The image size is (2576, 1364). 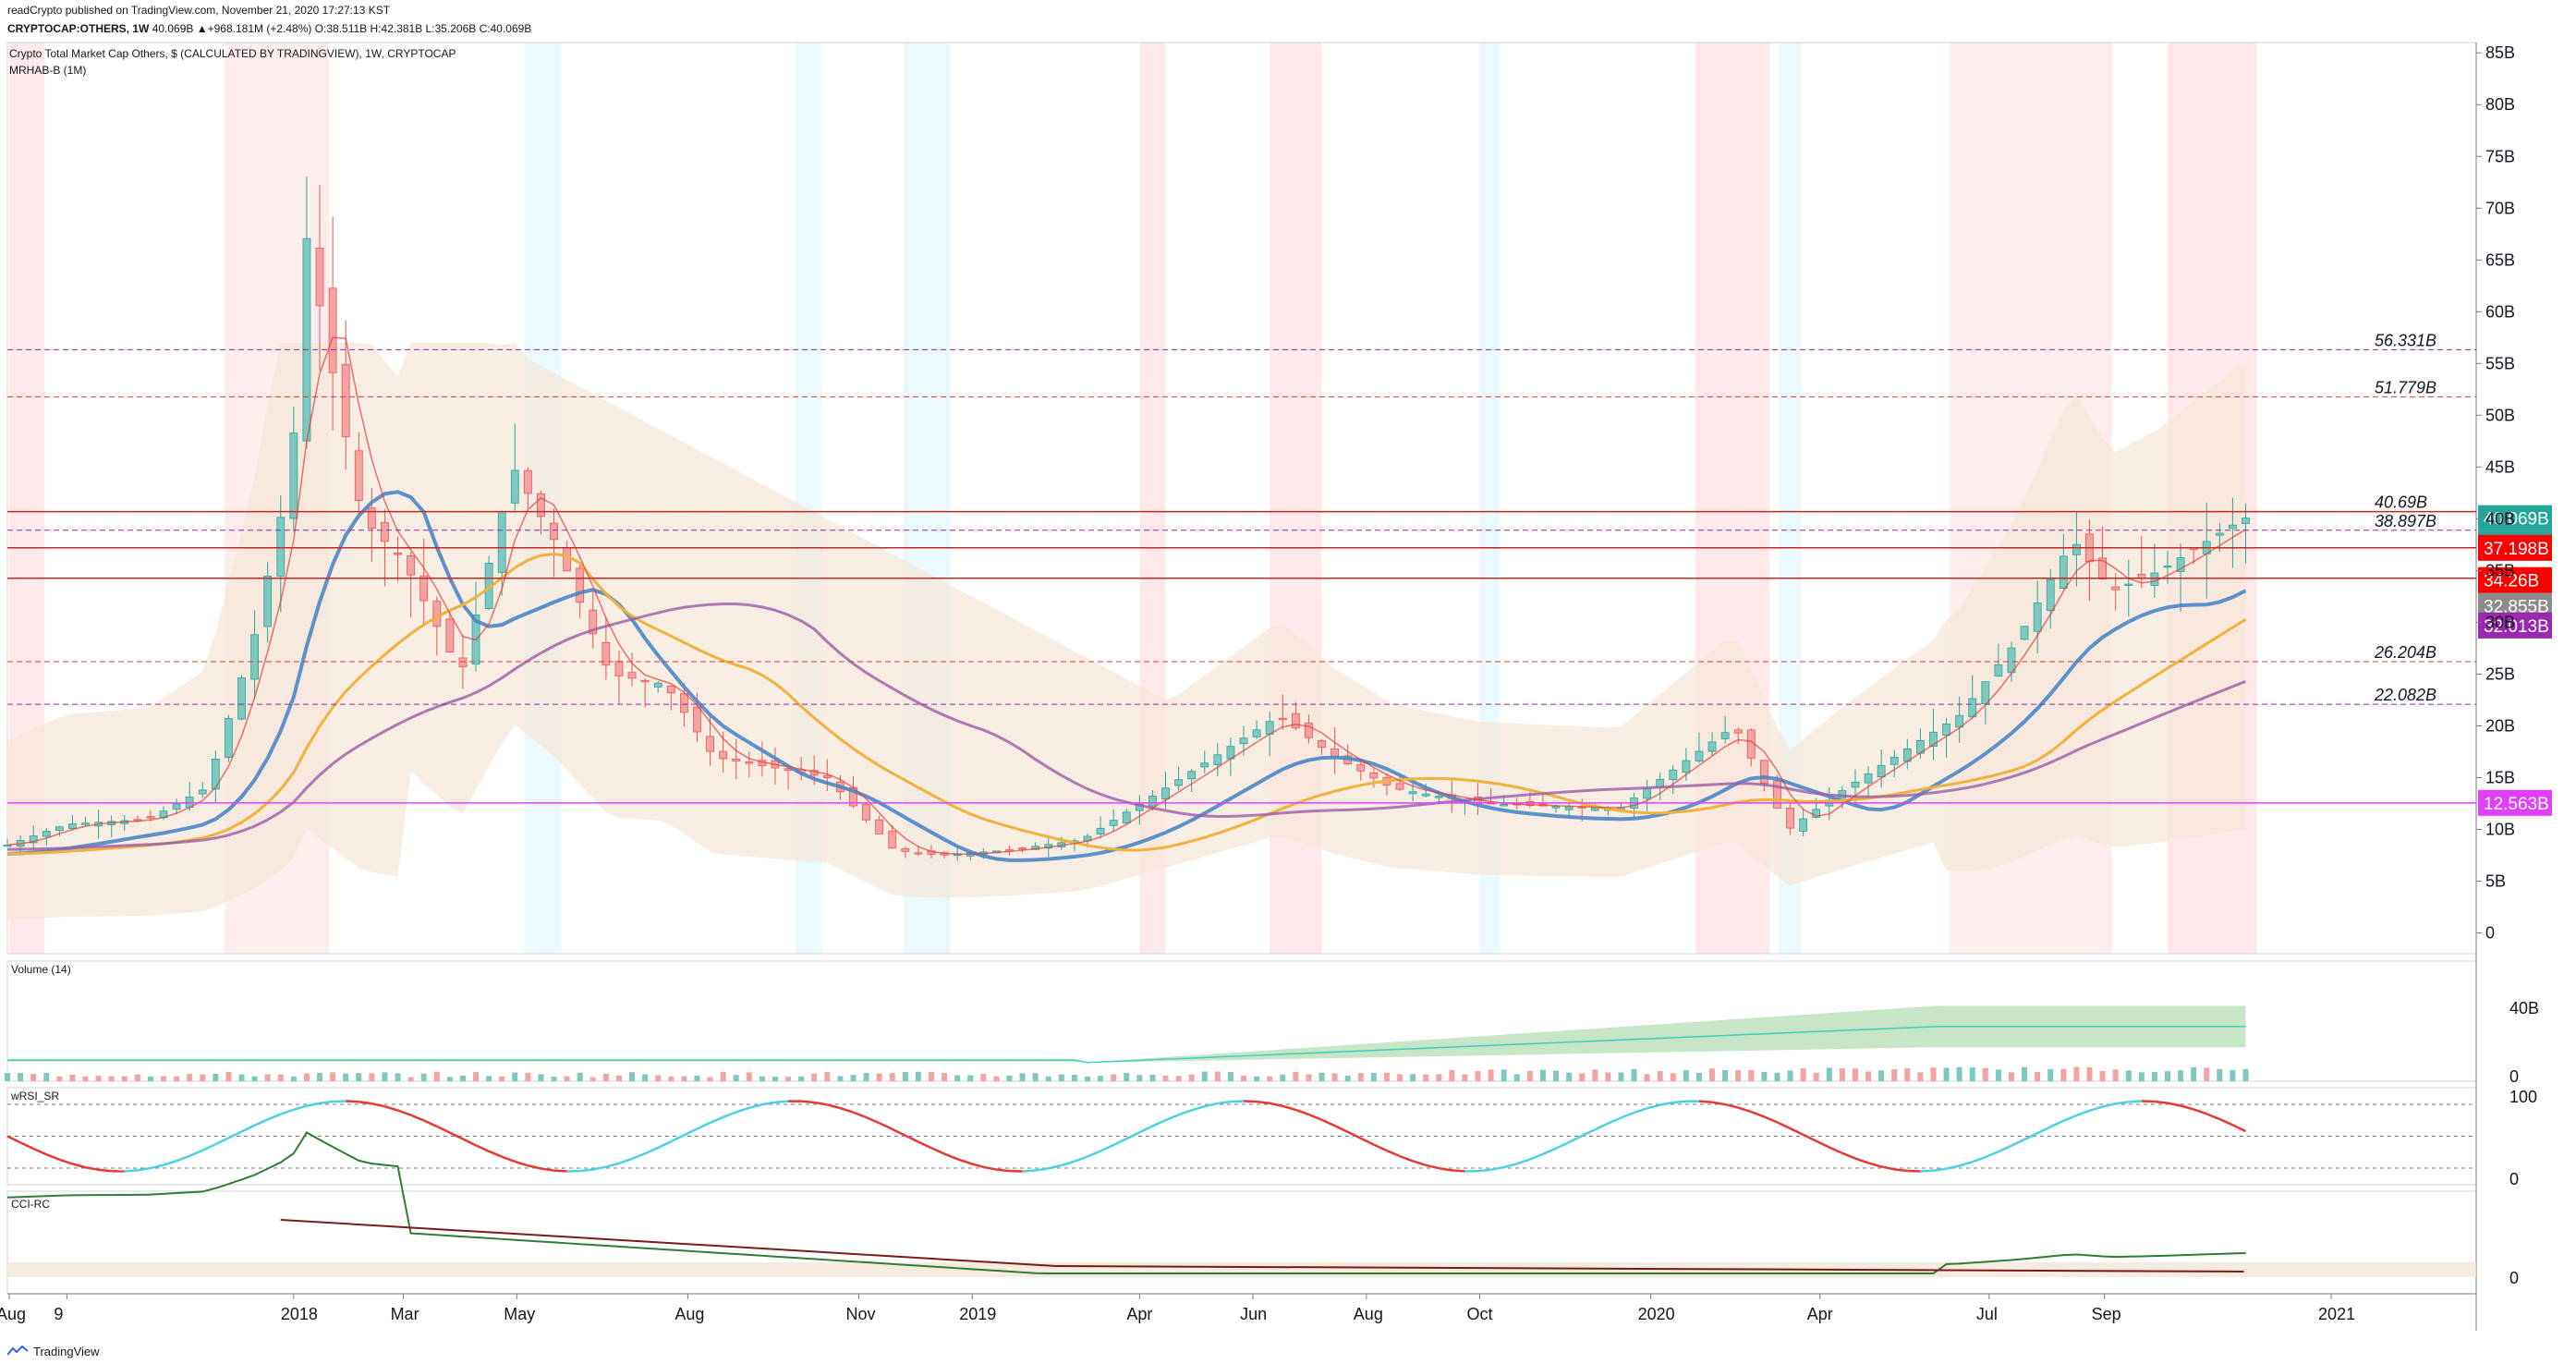 I want to click on price-badge-text-0: 40.069B, so click(x=2516, y=520).